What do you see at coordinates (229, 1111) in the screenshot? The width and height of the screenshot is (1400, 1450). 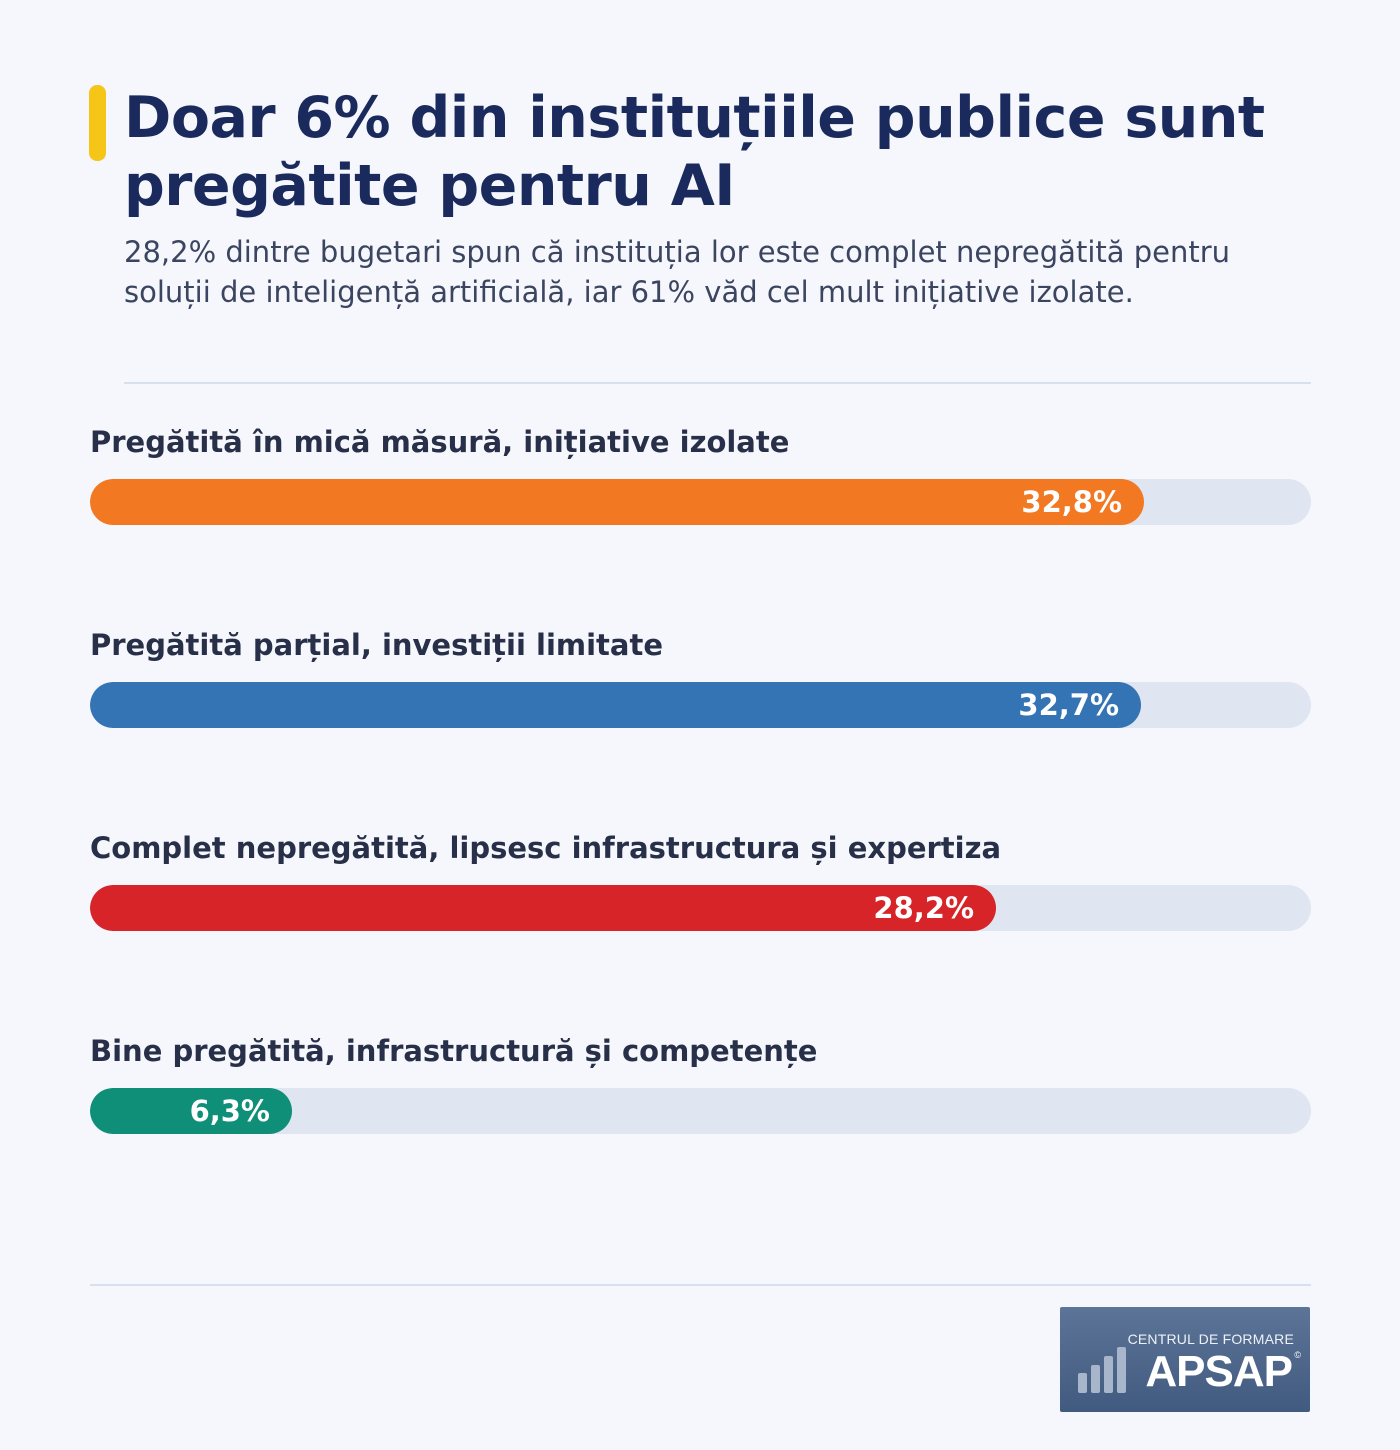 I see `value-label: 6,3%` at bounding box center [229, 1111].